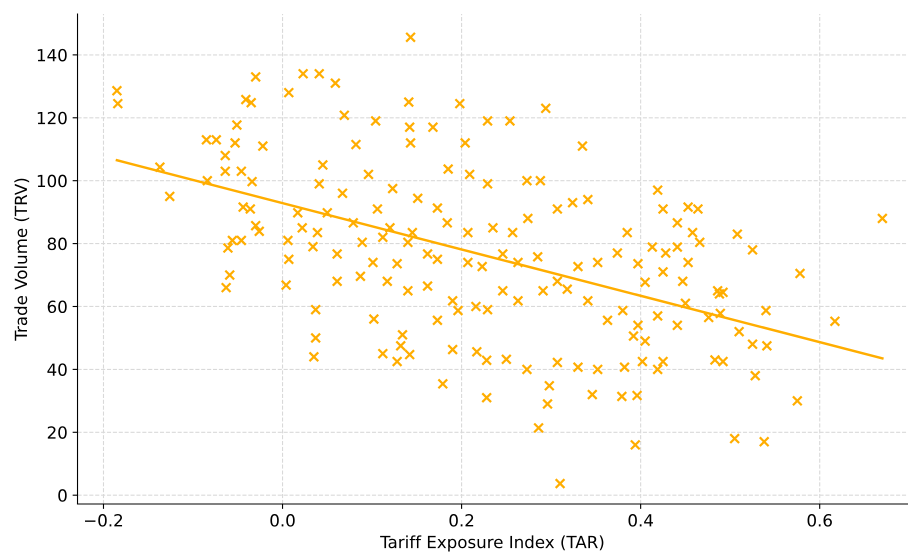 Image resolution: width=912 pixels, height=560 pixels. I want to click on y-tick-label: 60, so click(57, 307).